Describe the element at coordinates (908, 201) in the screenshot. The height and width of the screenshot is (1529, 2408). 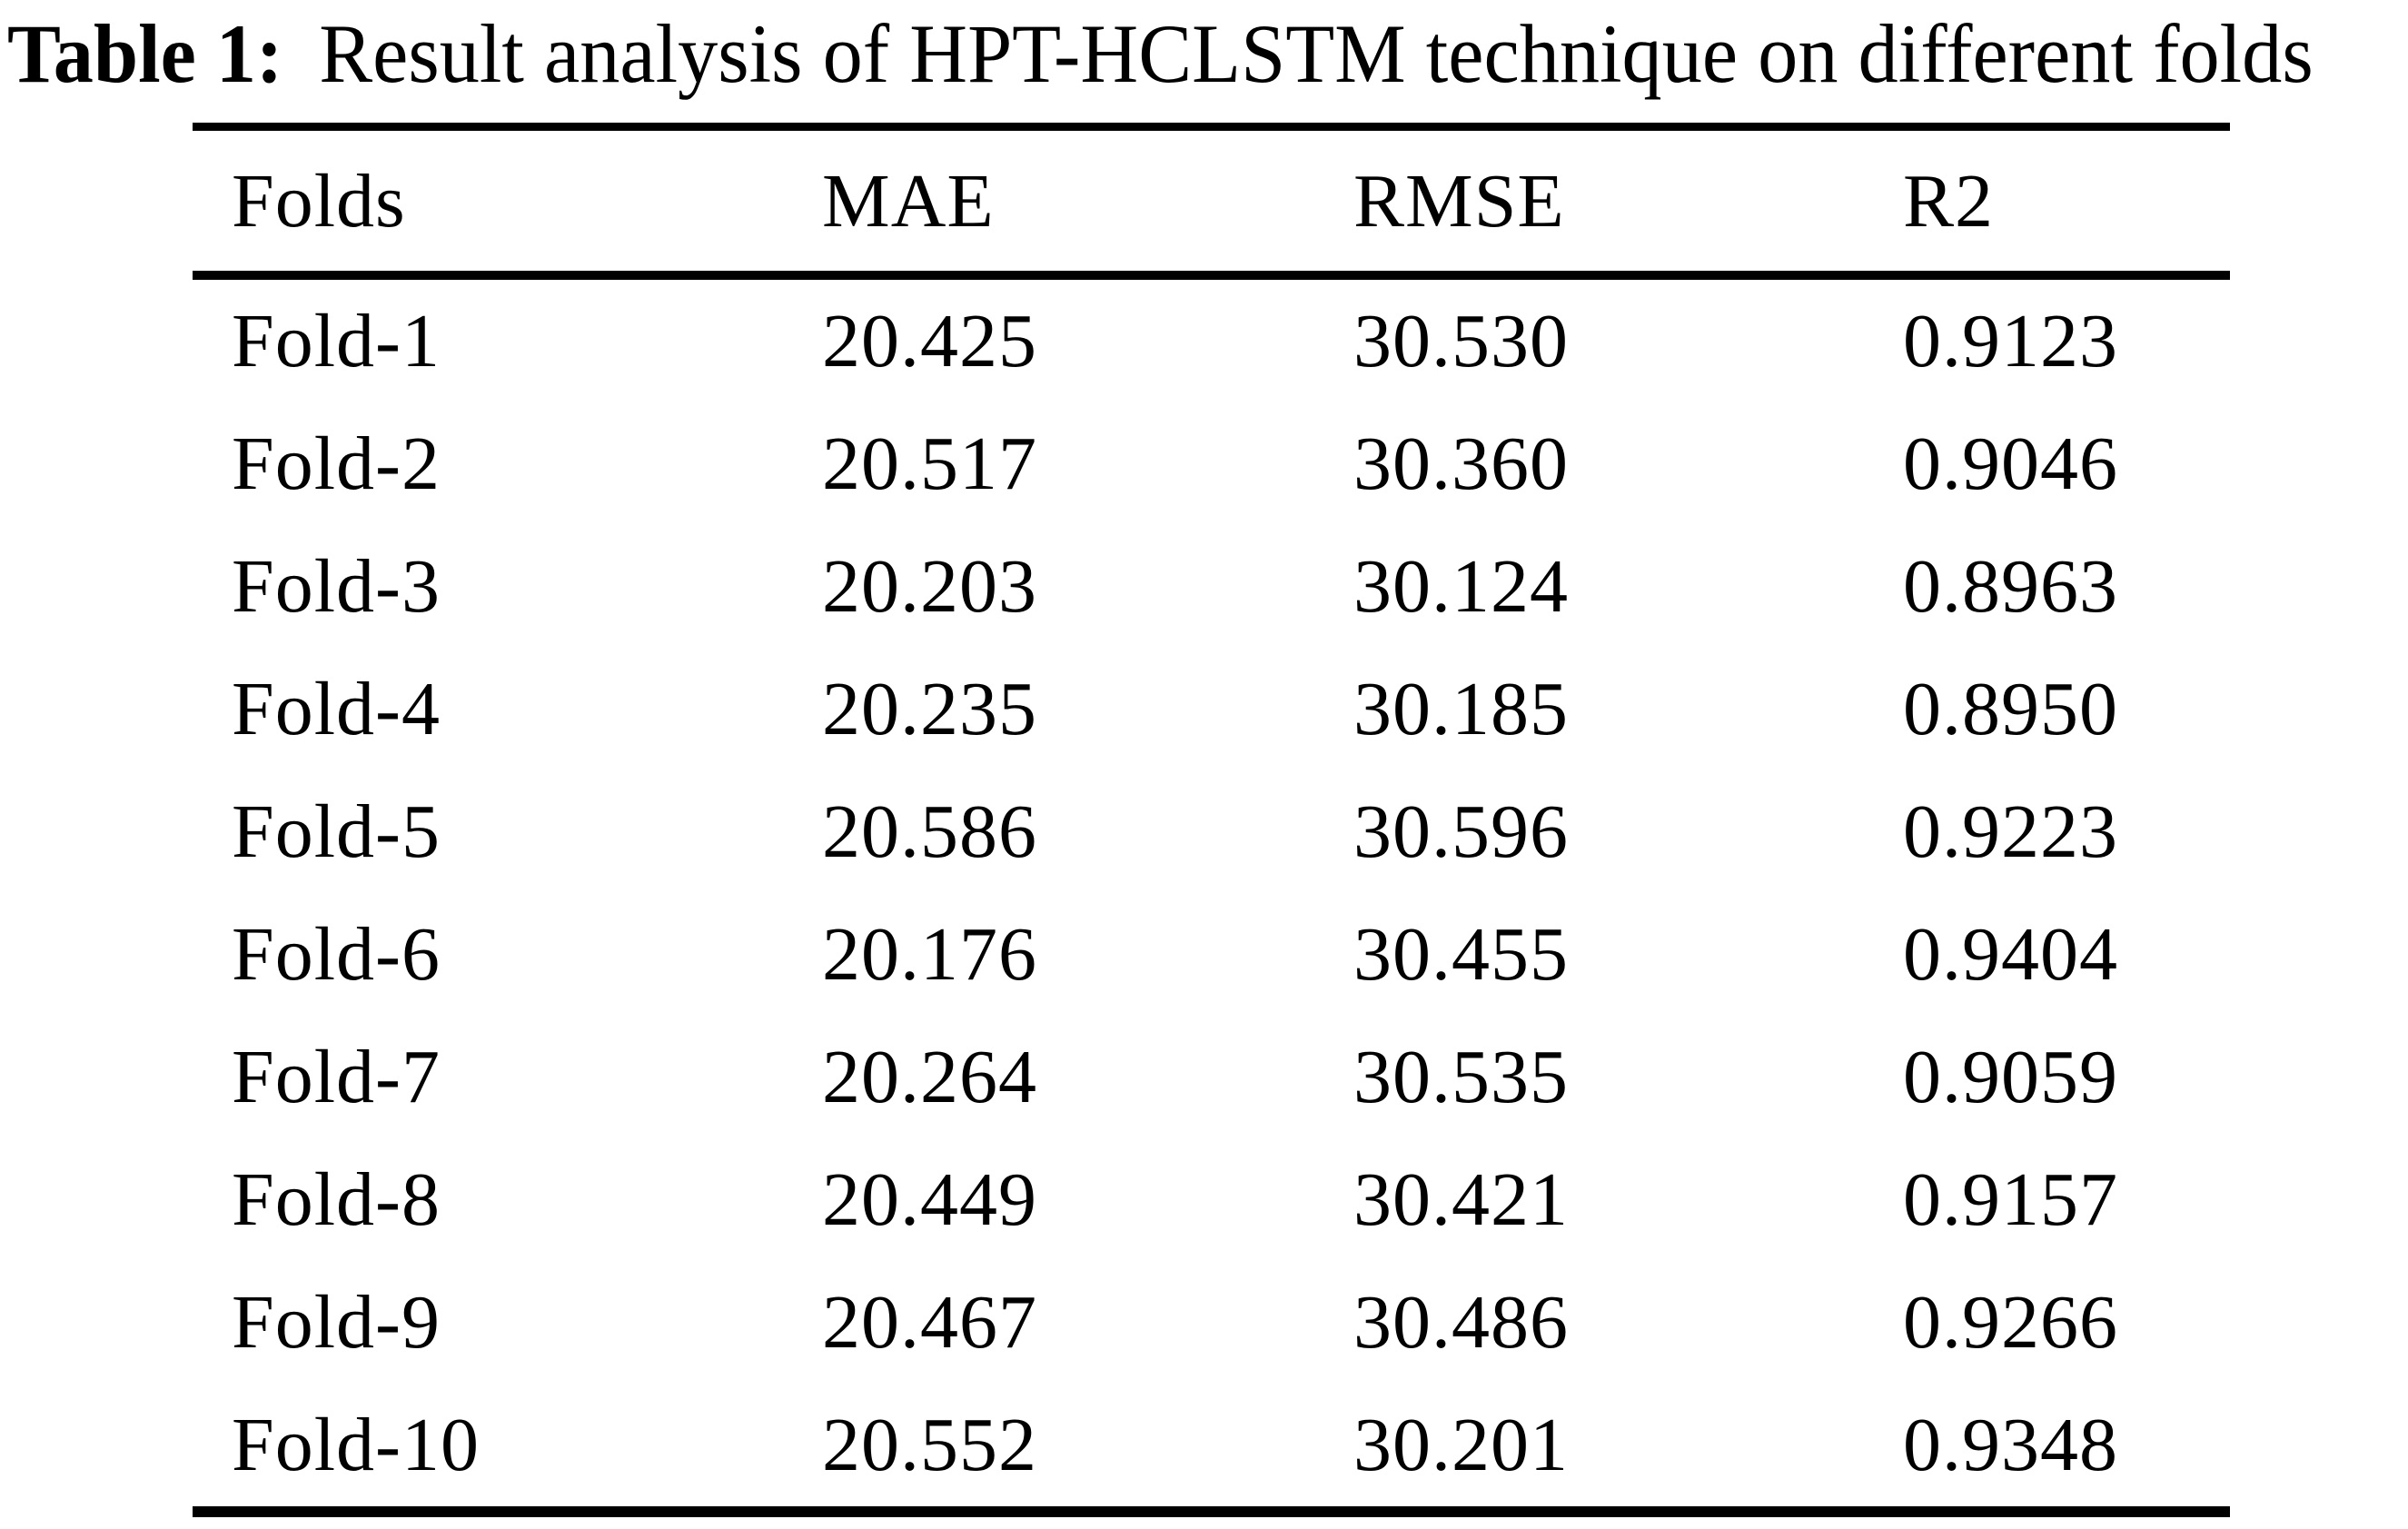
I see `col-header-mae: MAE` at that location.